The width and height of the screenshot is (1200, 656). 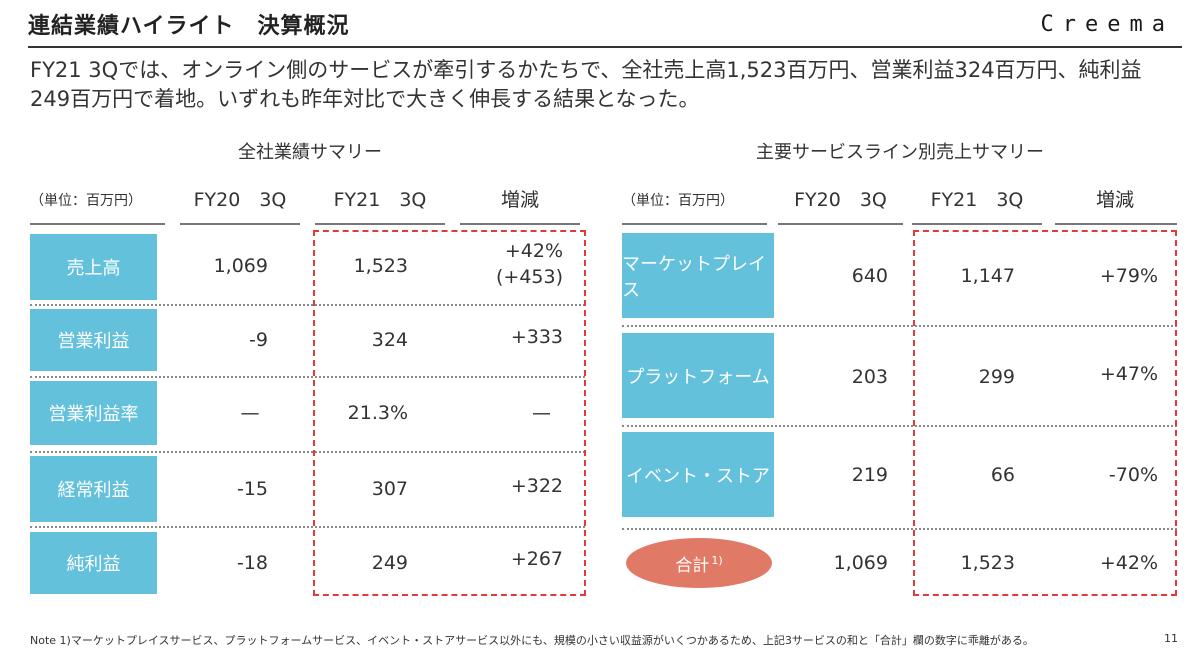 I want to click on left-highlight-box, so click(x=449, y=413).